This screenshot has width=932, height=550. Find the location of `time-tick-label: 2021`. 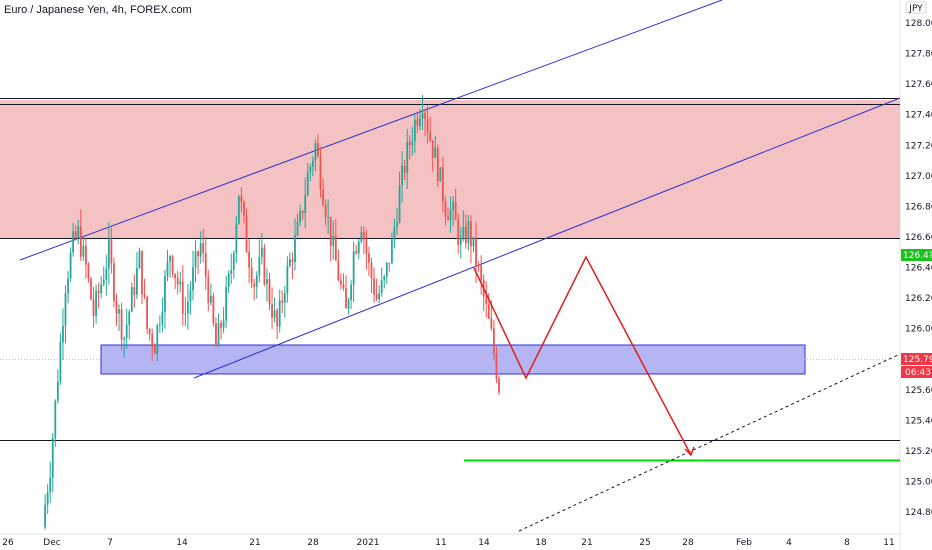

time-tick-label: 2021 is located at coordinates (368, 543).